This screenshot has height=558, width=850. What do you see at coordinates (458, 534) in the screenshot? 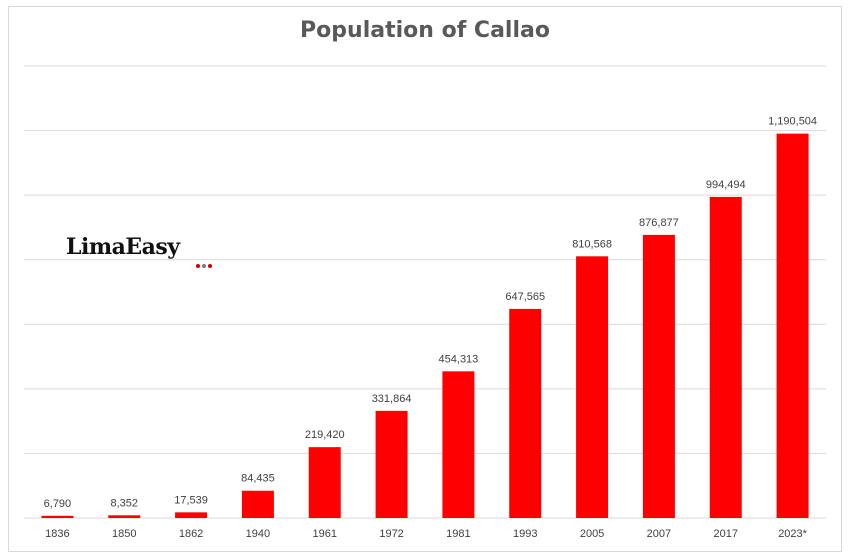
I see `x-tick-label: 1981` at bounding box center [458, 534].